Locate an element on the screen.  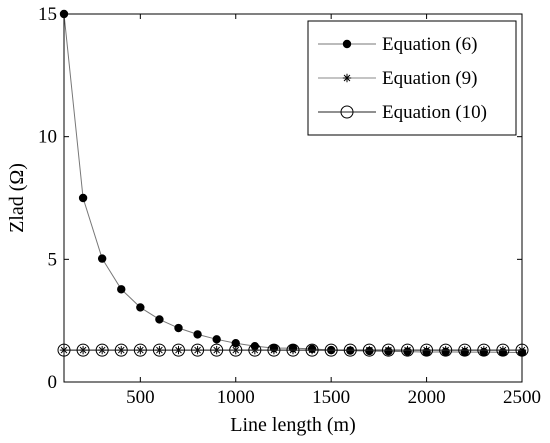
legend-label: Equation (10) is located at coordinates (434, 112).